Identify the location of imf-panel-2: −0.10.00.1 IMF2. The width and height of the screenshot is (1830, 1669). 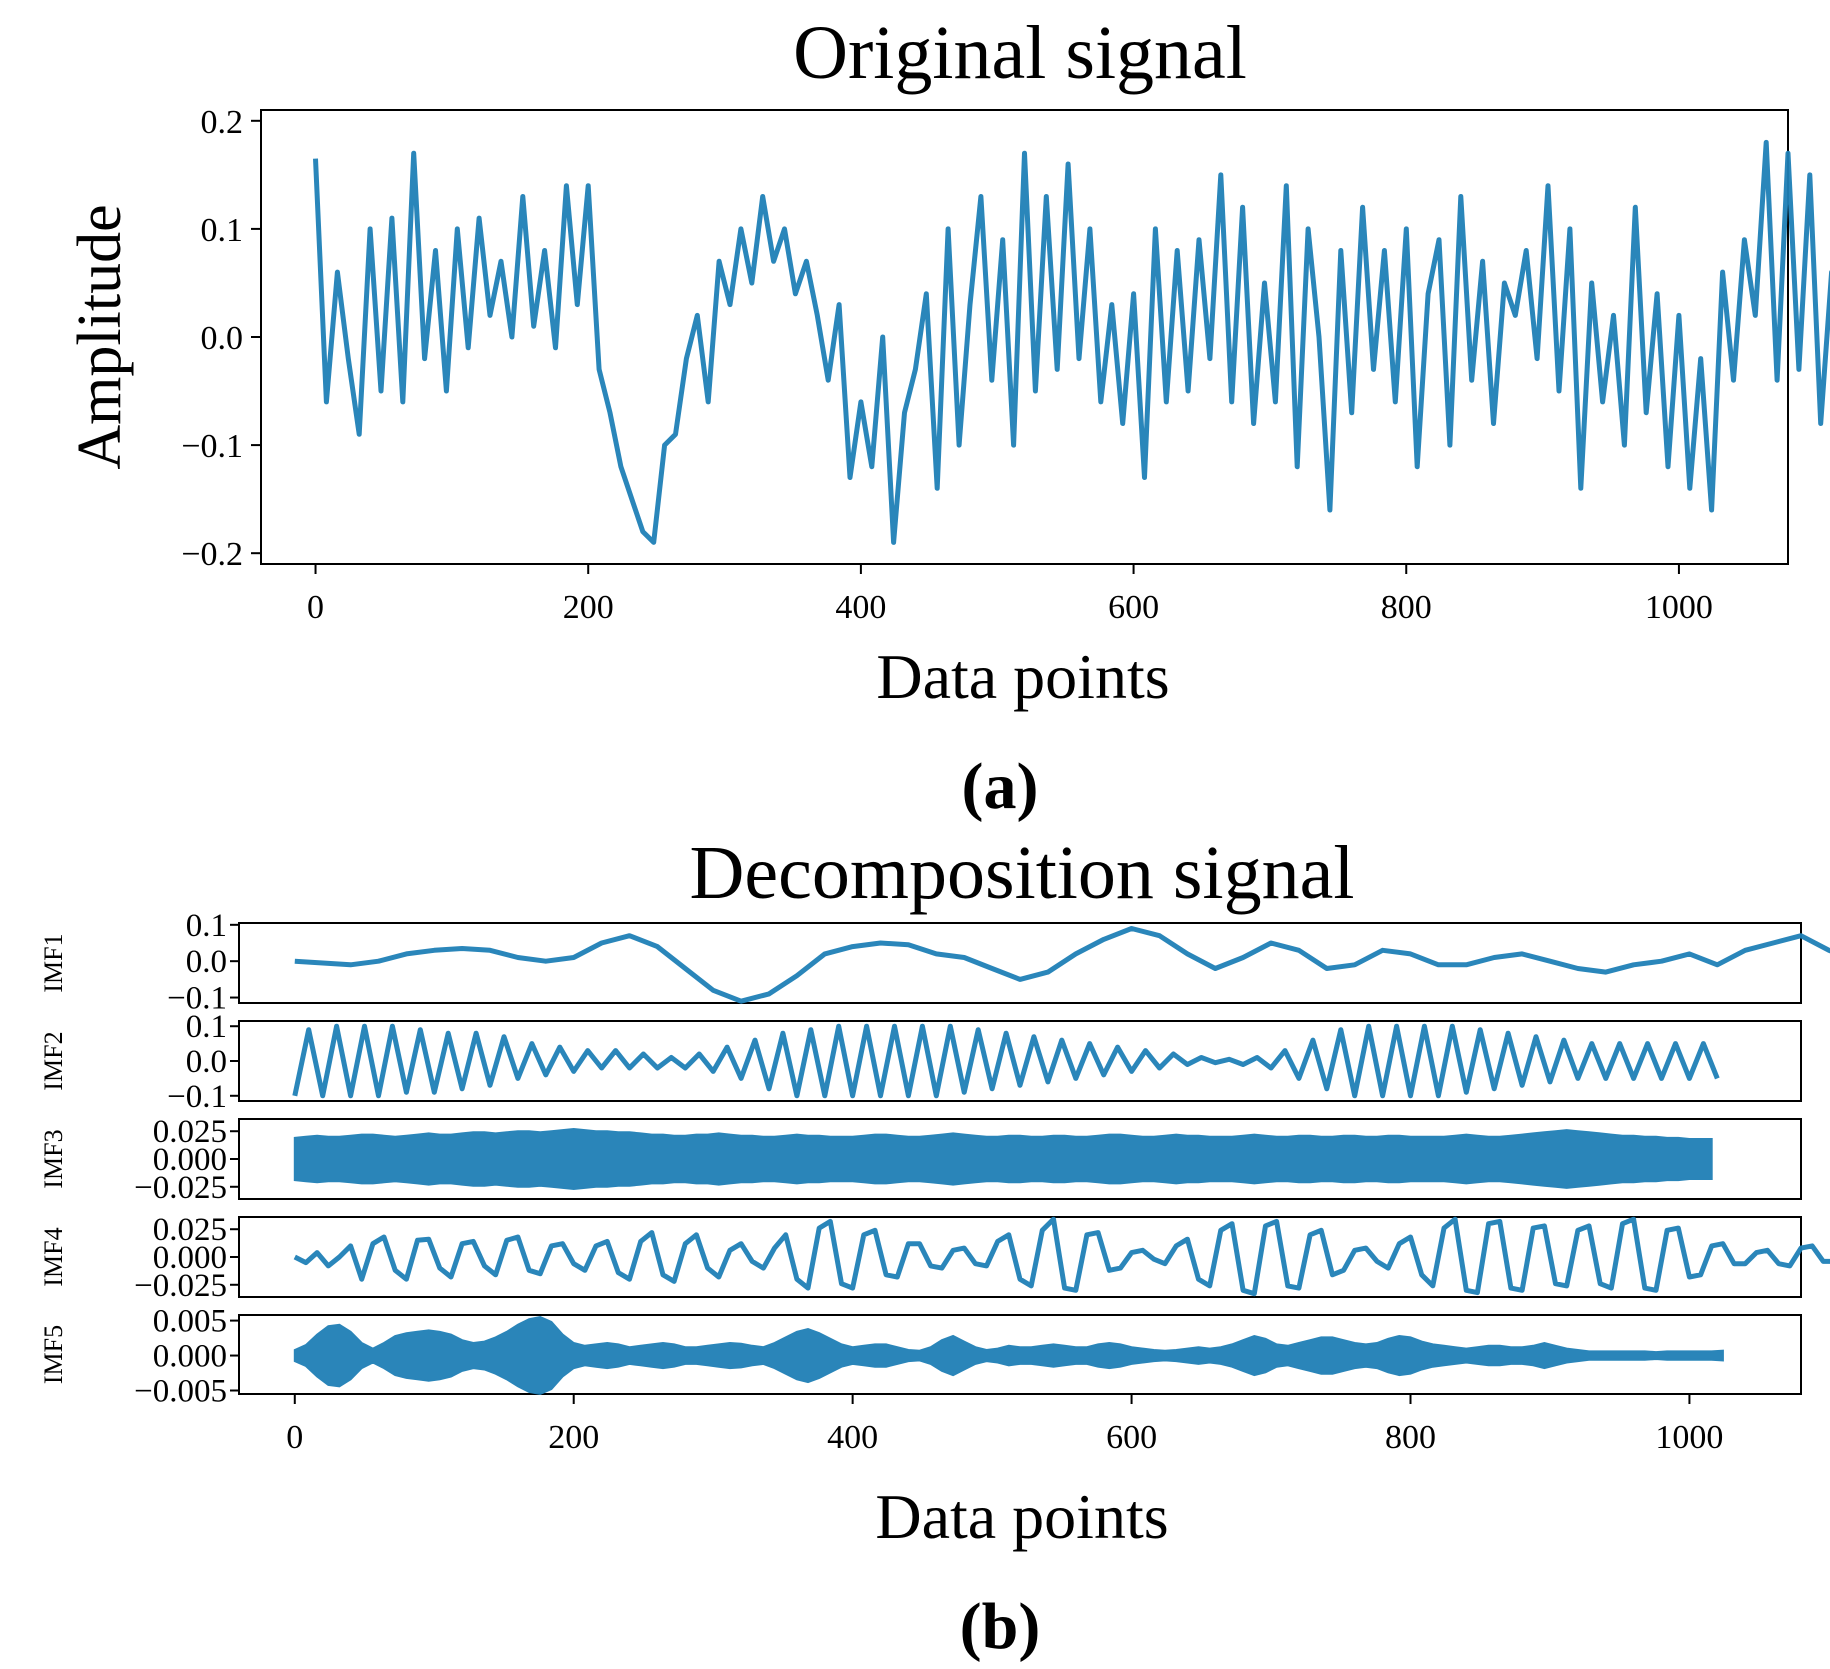
(920, 1062).